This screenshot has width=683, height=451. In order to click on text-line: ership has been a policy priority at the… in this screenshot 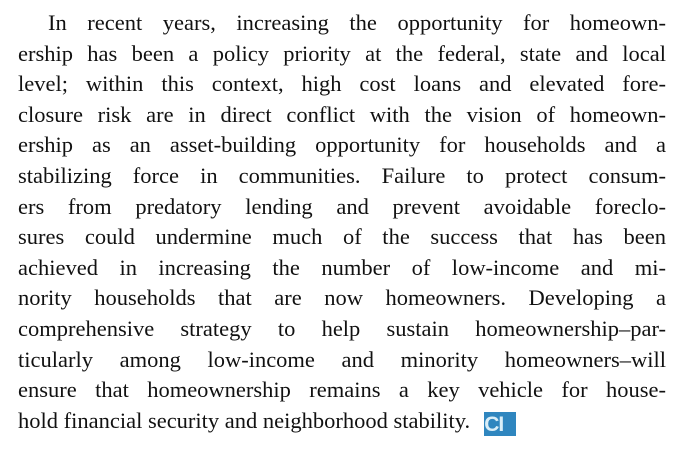, I will do `click(342, 54)`.